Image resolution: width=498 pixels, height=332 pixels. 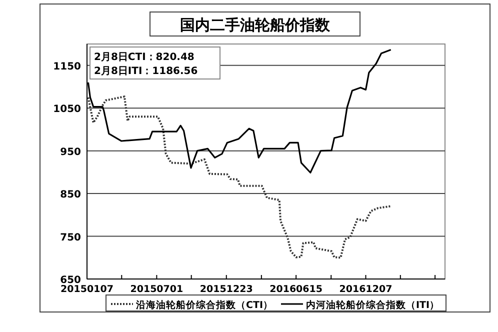 I want to click on legend-label: 沿海油轮船价综合指数（CTI）, so click(x=204, y=305).